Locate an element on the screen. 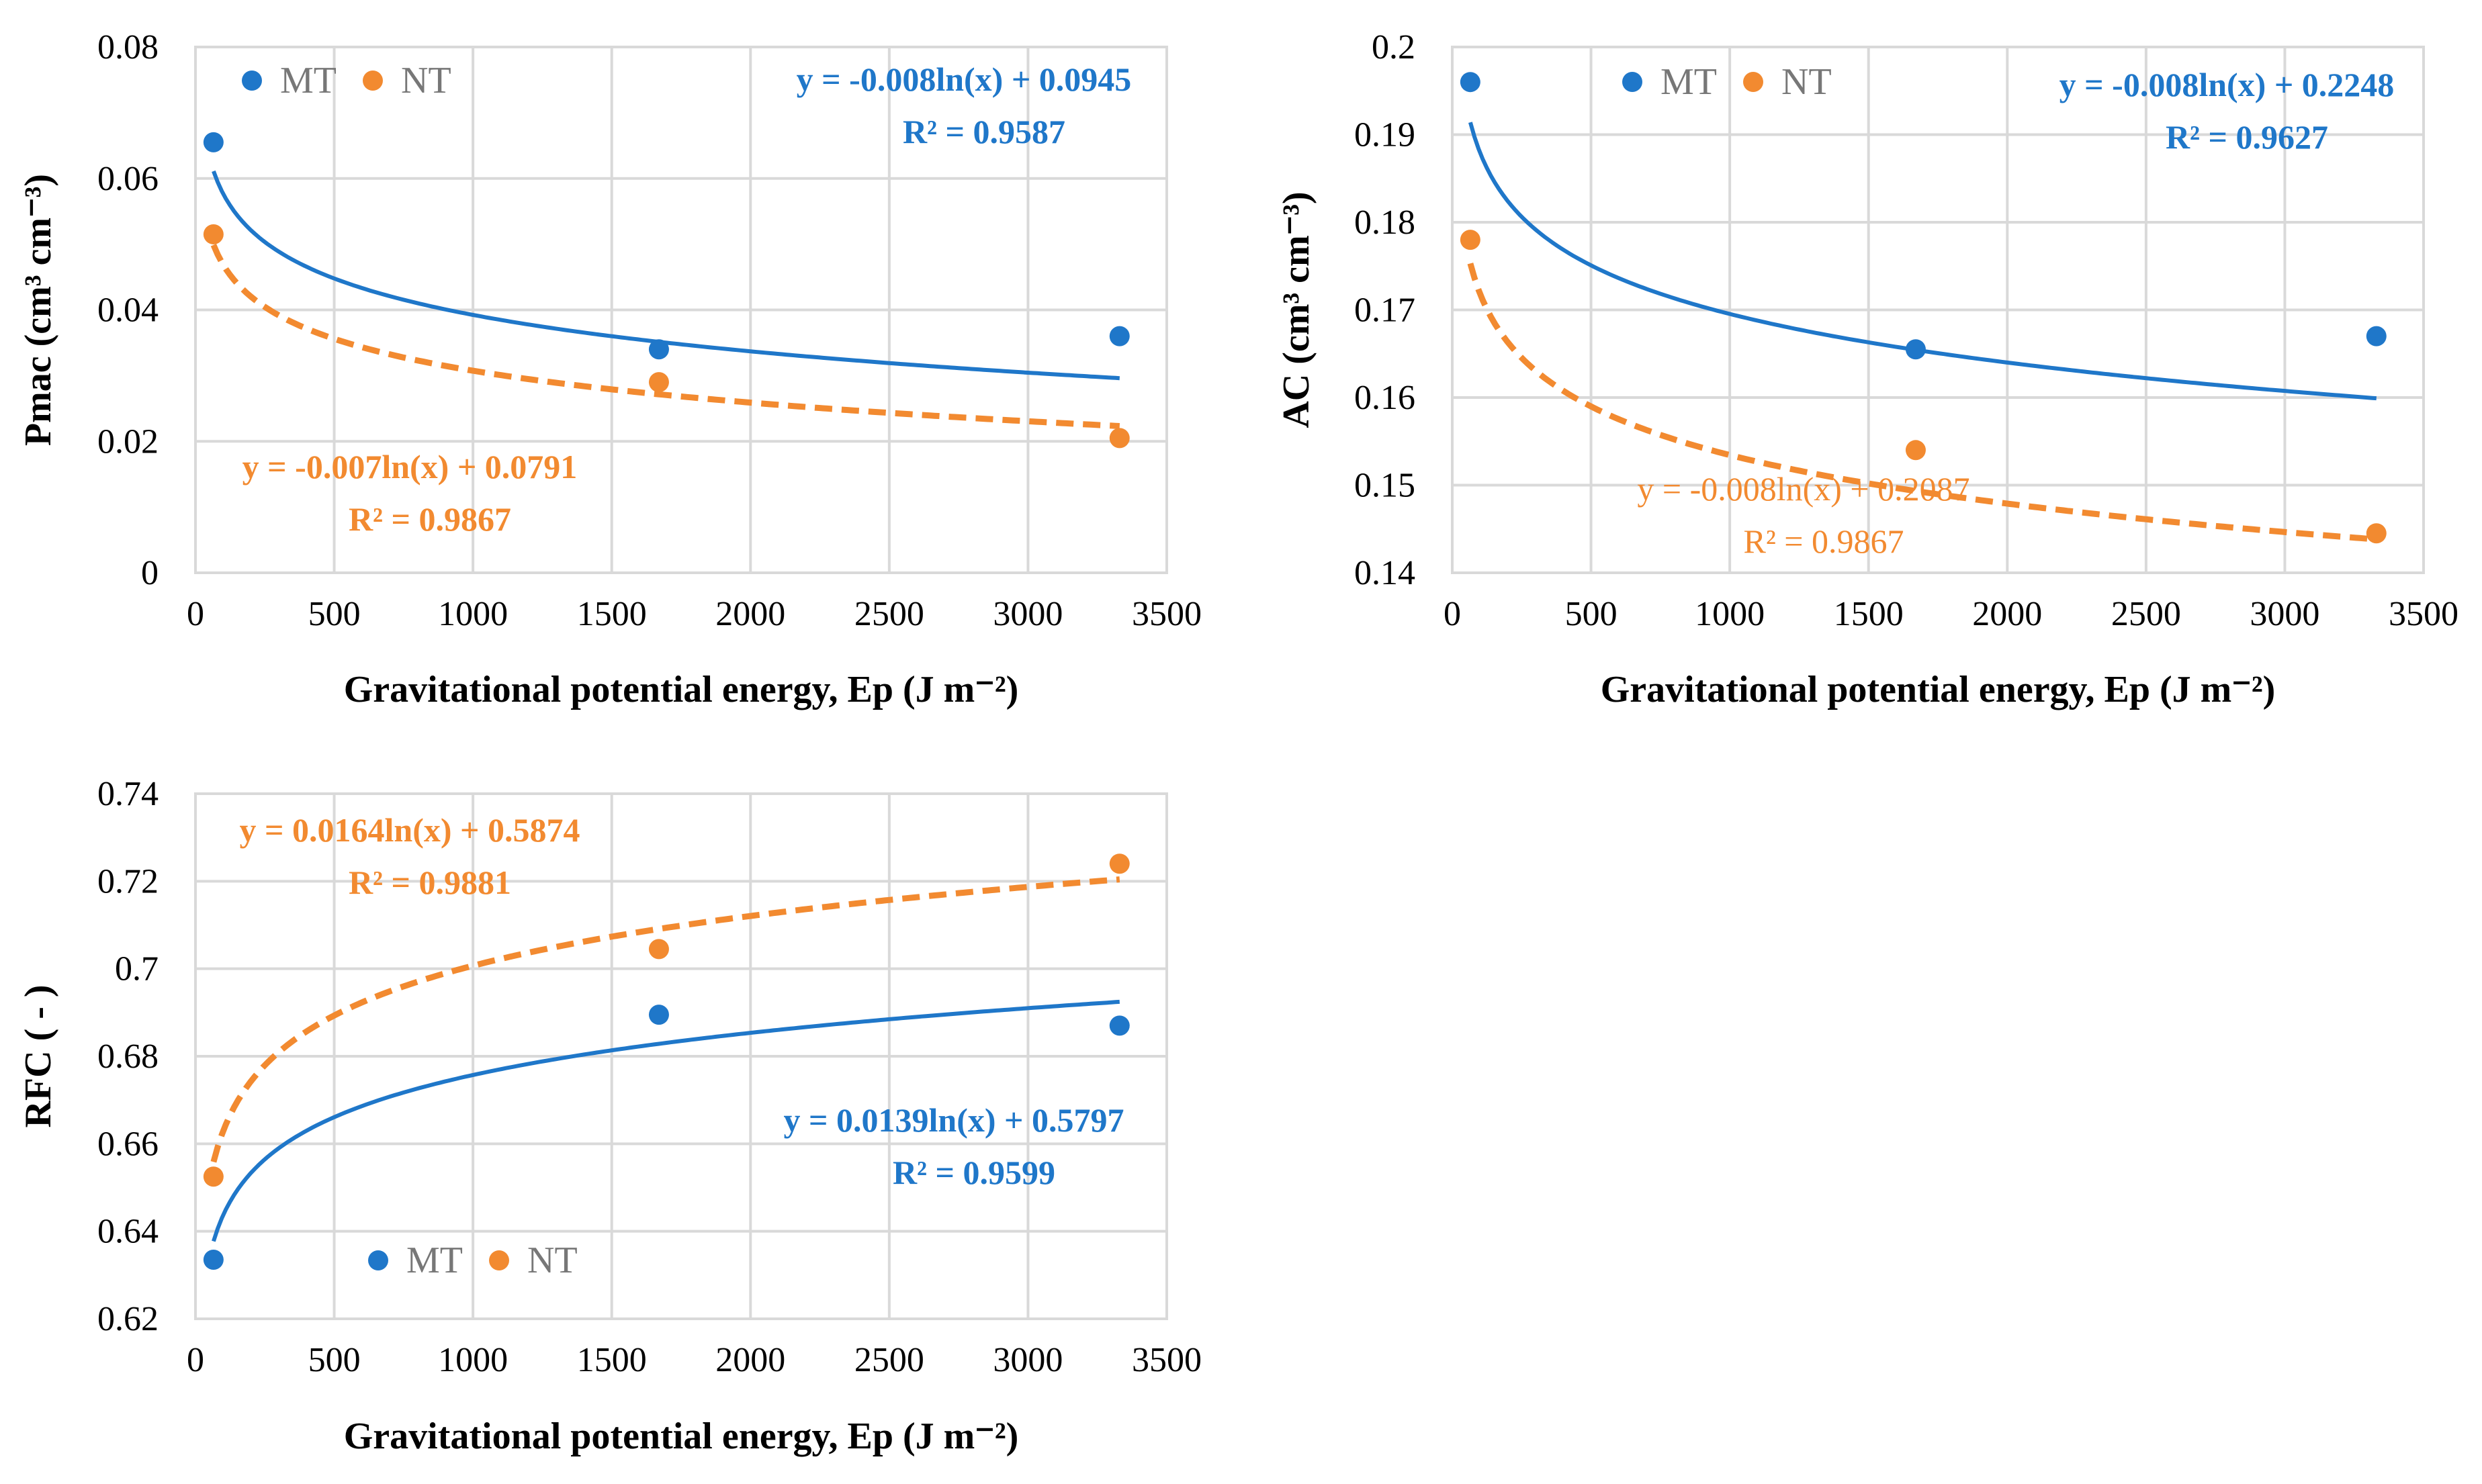  y-tick-label: 0.19 is located at coordinates (1384, 135).